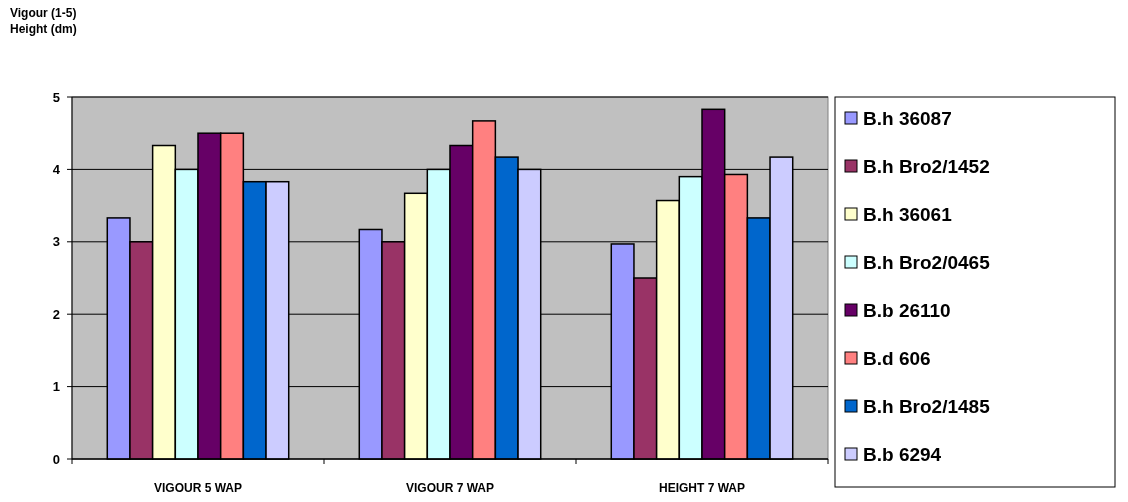  I want to click on y-tick-label: 3, so click(56, 242).